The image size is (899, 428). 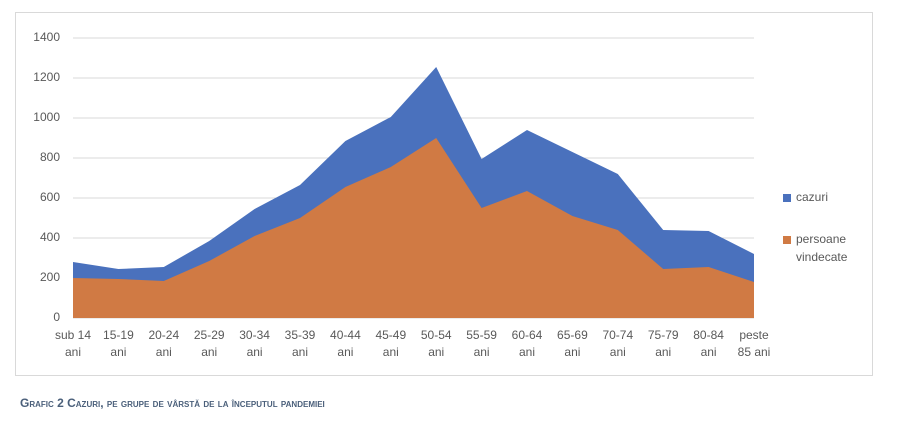 What do you see at coordinates (209, 343) in the screenshot?
I see `x-tick-label: 25-29 ani` at bounding box center [209, 343].